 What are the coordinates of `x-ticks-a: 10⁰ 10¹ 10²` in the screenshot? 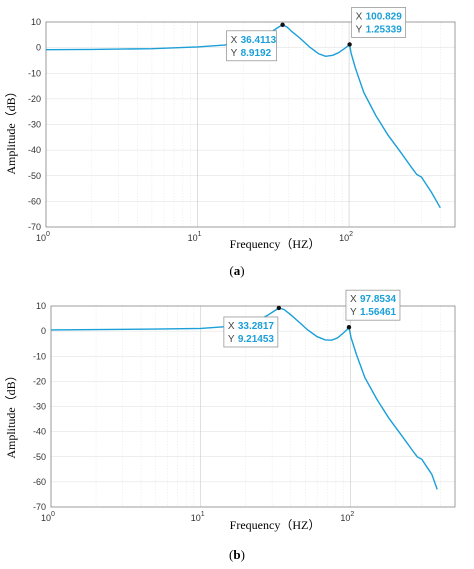 It's located at (194, 237).